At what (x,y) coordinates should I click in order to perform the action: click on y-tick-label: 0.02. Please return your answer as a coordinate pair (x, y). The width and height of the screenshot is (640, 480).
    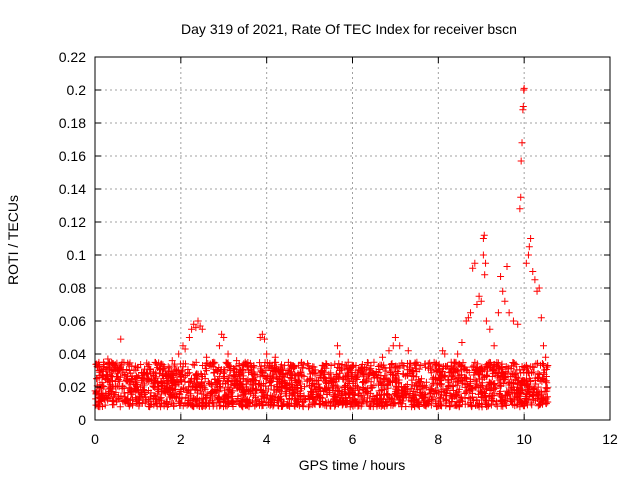
    Looking at the image, I should click on (72, 387).